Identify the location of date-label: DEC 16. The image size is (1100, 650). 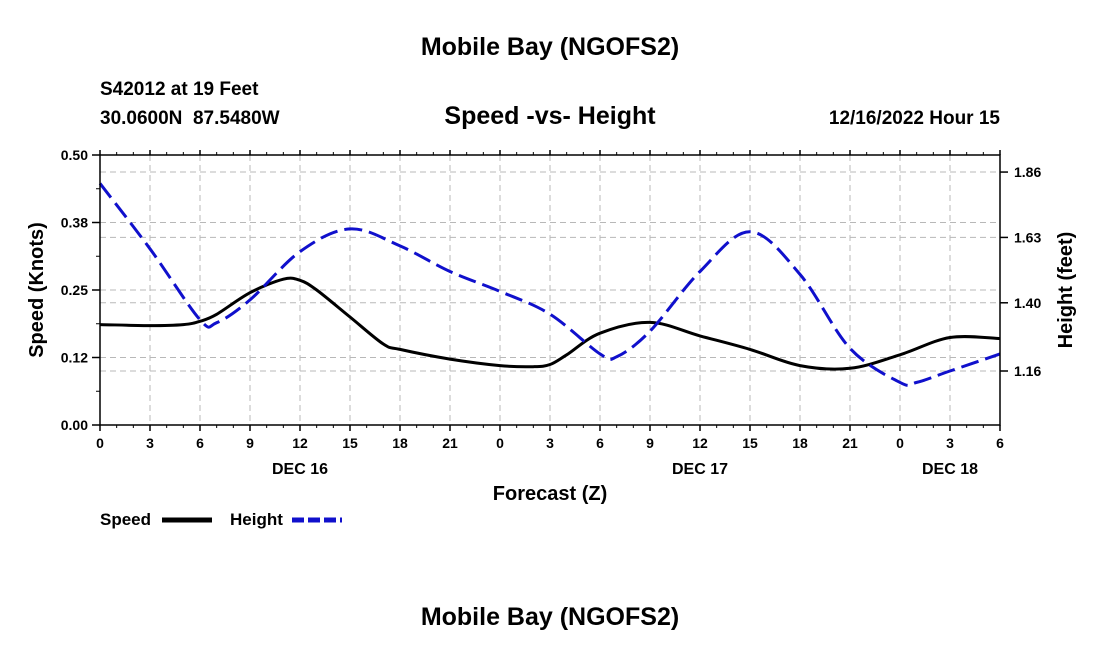
(300, 469).